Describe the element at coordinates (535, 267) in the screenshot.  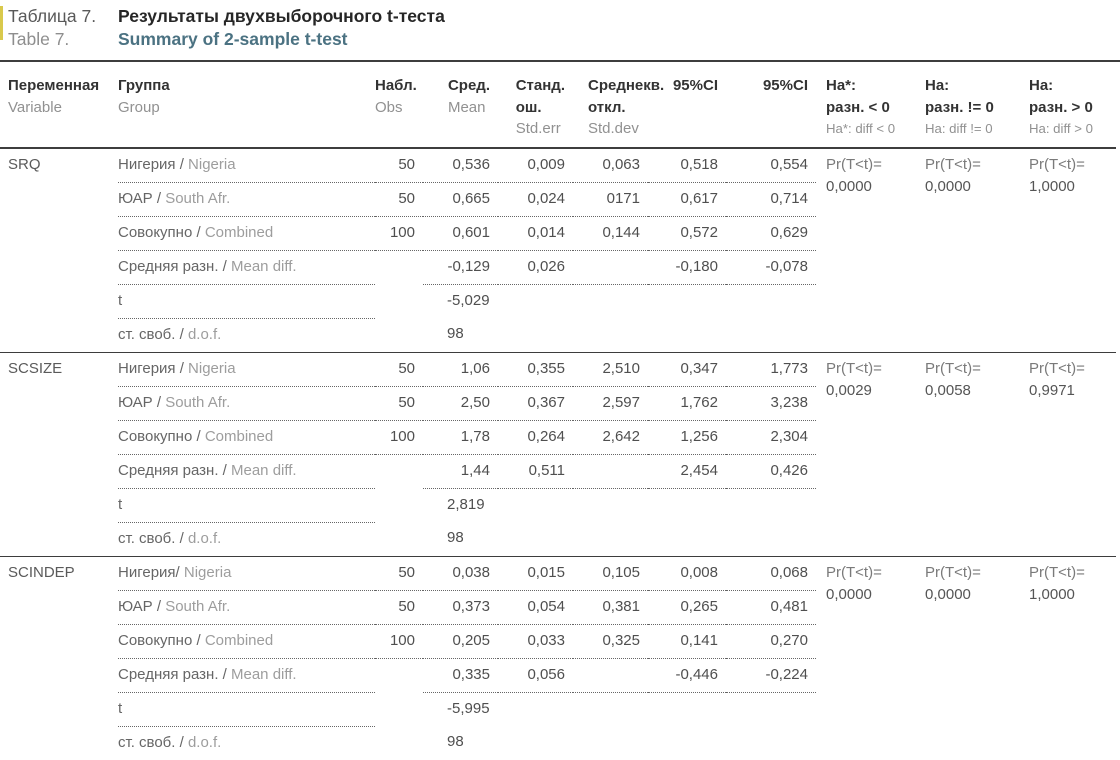
I see `cell-stderr: 0,026` at that location.